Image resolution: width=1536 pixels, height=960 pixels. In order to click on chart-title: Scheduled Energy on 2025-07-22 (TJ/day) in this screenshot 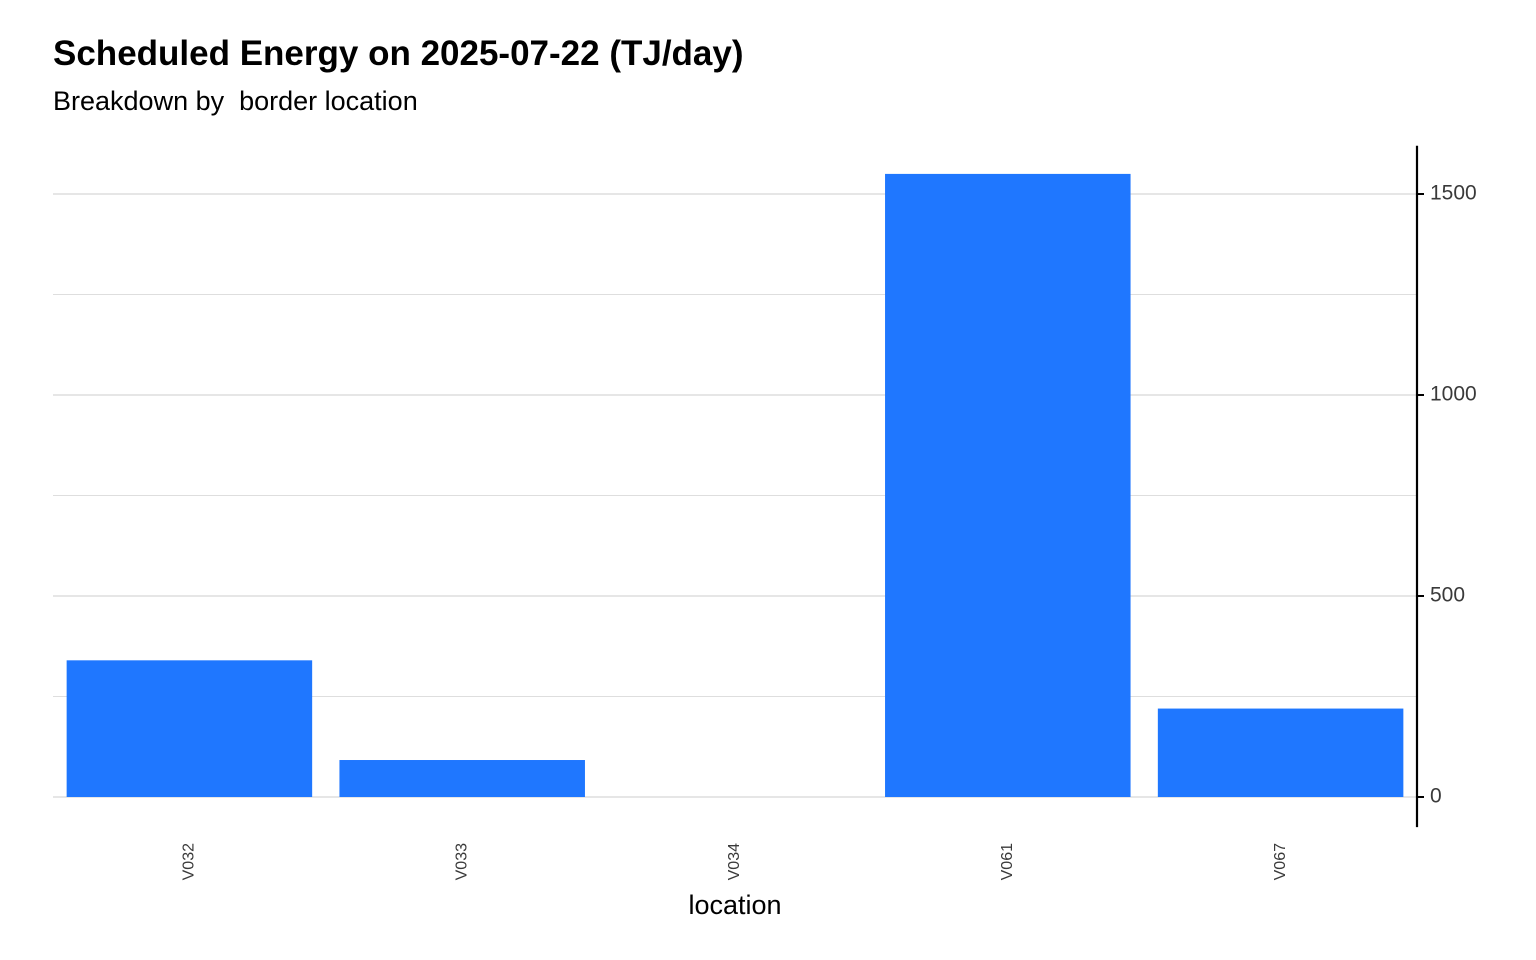, I will do `click(398, 53)`.